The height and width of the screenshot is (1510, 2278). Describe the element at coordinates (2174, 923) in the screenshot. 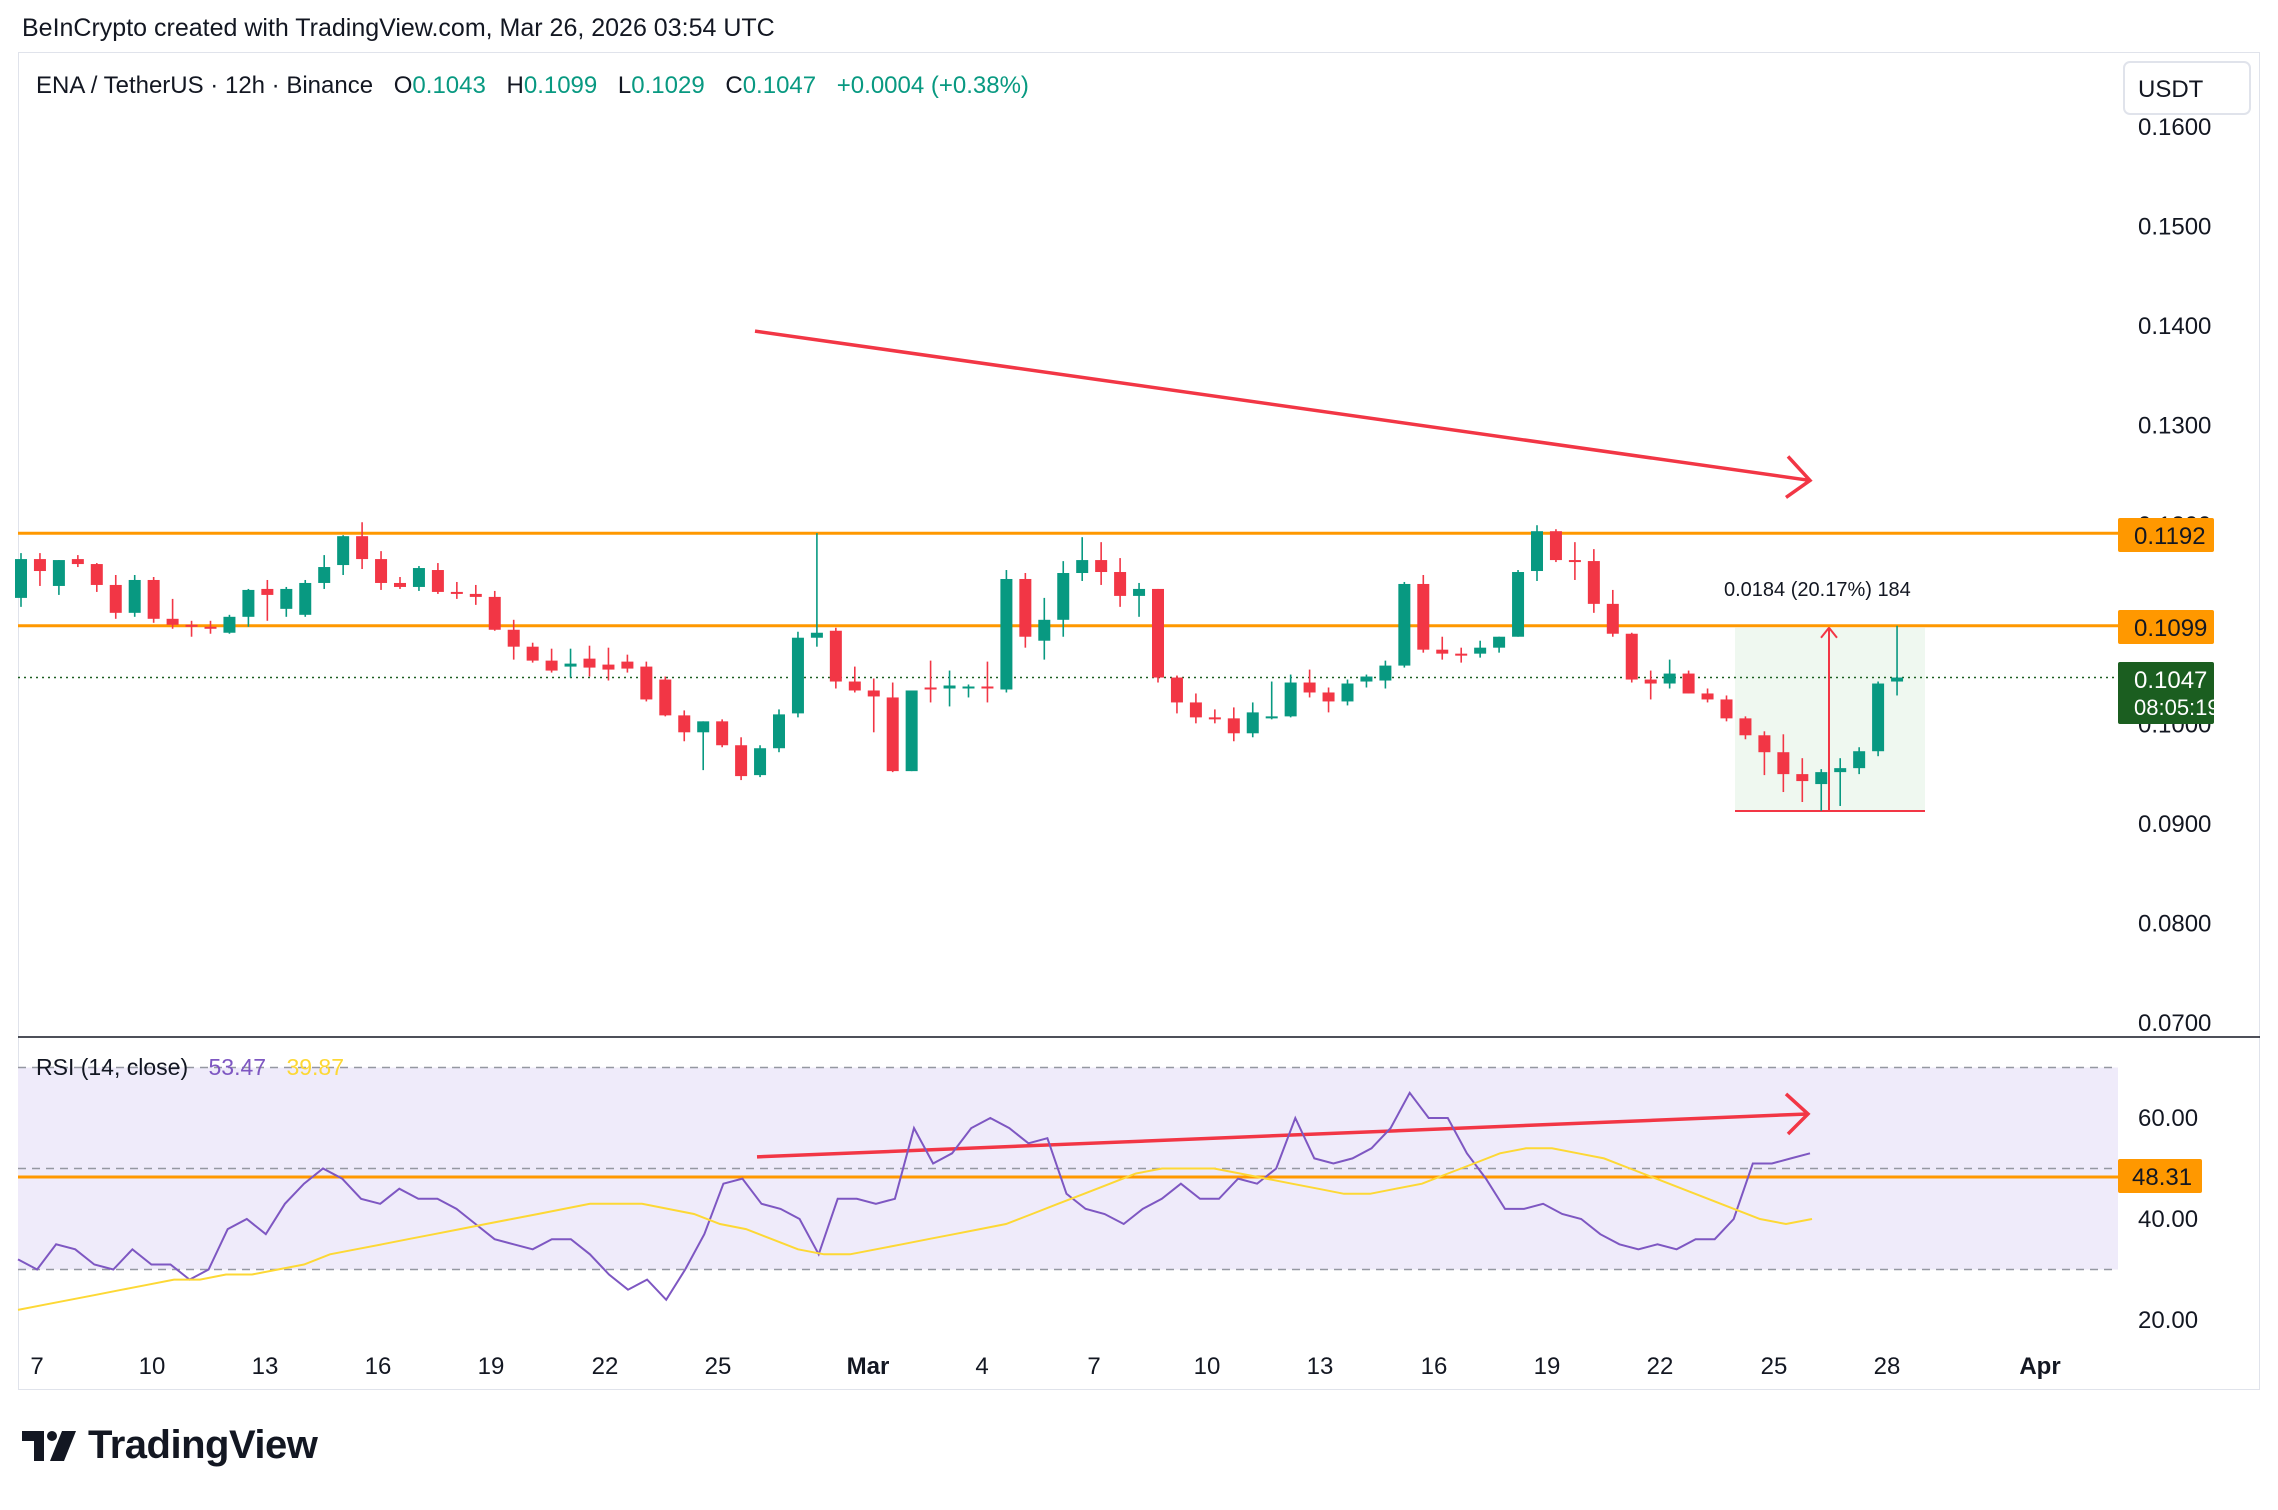

I see `price-tick-label: 0.0800` at that location.